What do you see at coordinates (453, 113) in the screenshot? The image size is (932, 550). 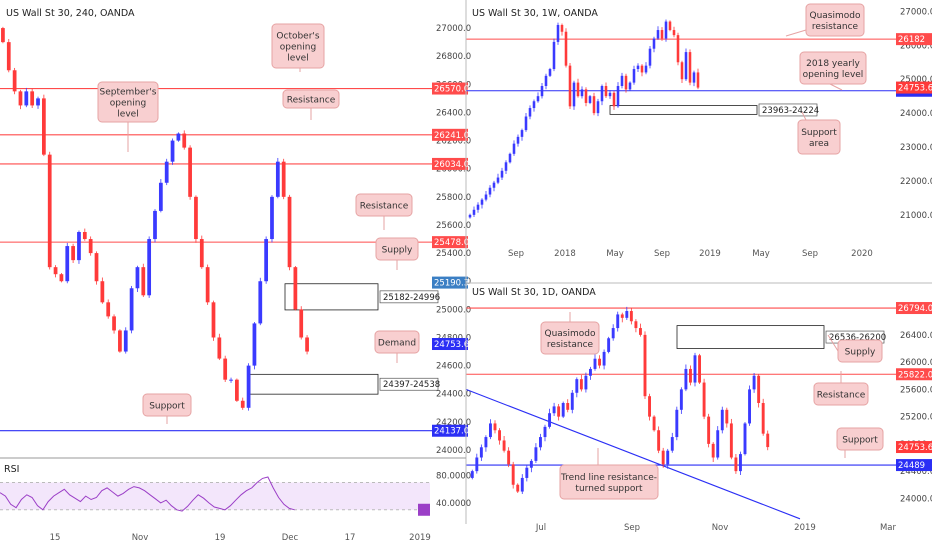 I see `price-tick-label: 26400.0` at bounding box center [453, 113].